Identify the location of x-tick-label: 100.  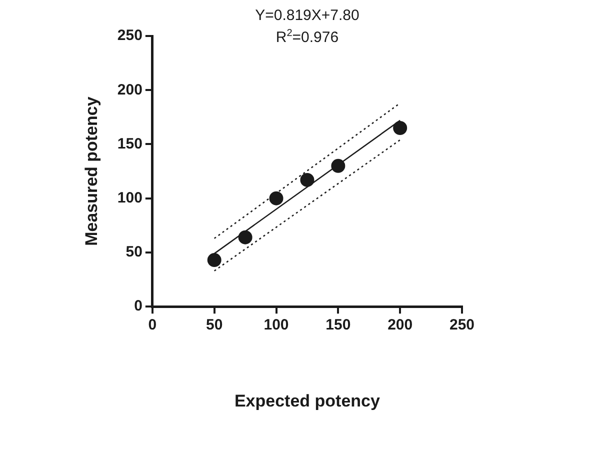
(276, 325).